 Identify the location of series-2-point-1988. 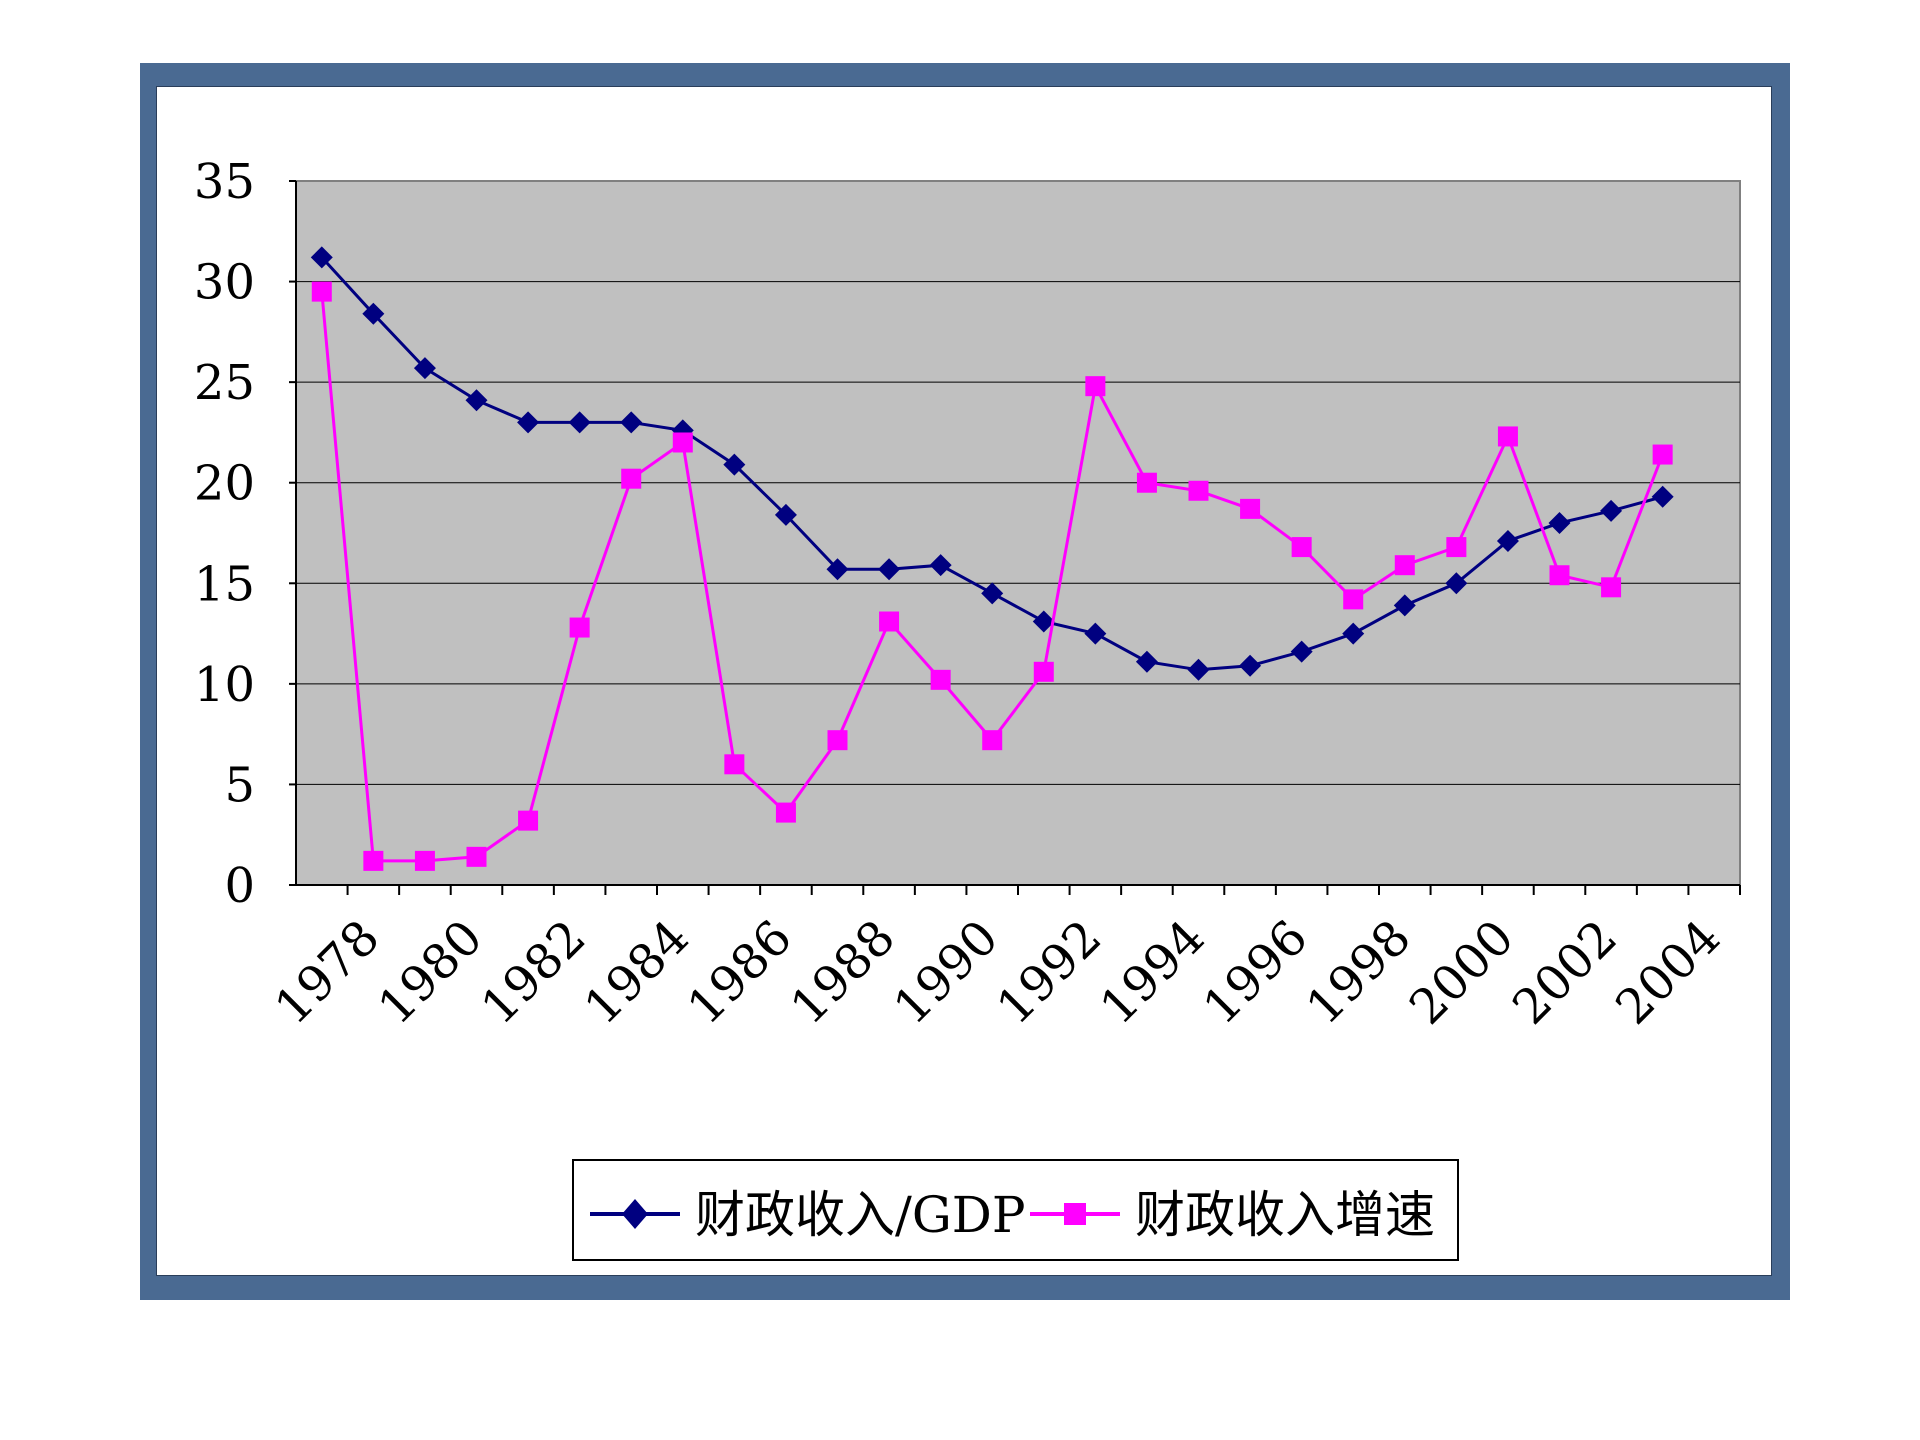
(837, 740).